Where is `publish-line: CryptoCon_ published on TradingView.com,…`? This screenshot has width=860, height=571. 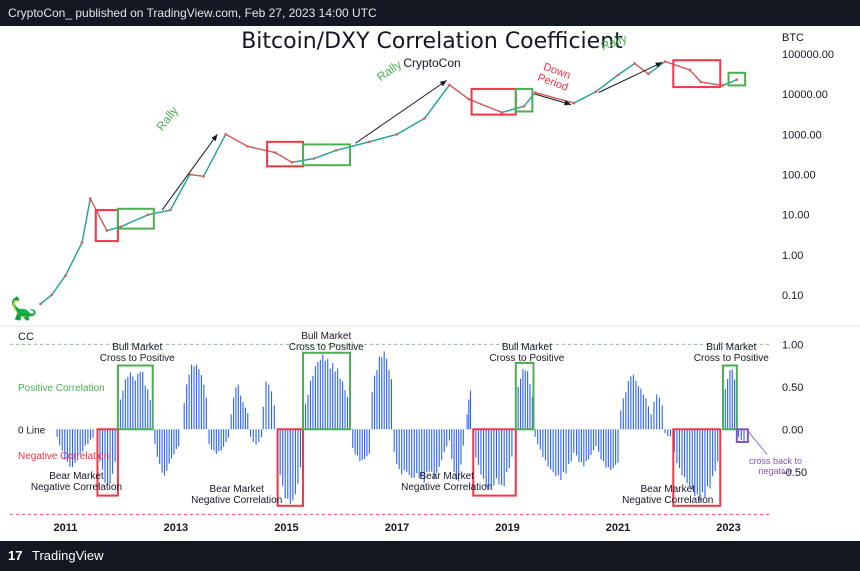 publish-line: CryptoCon_ published on TradingView.com,… is located at coordinates (192, 13).